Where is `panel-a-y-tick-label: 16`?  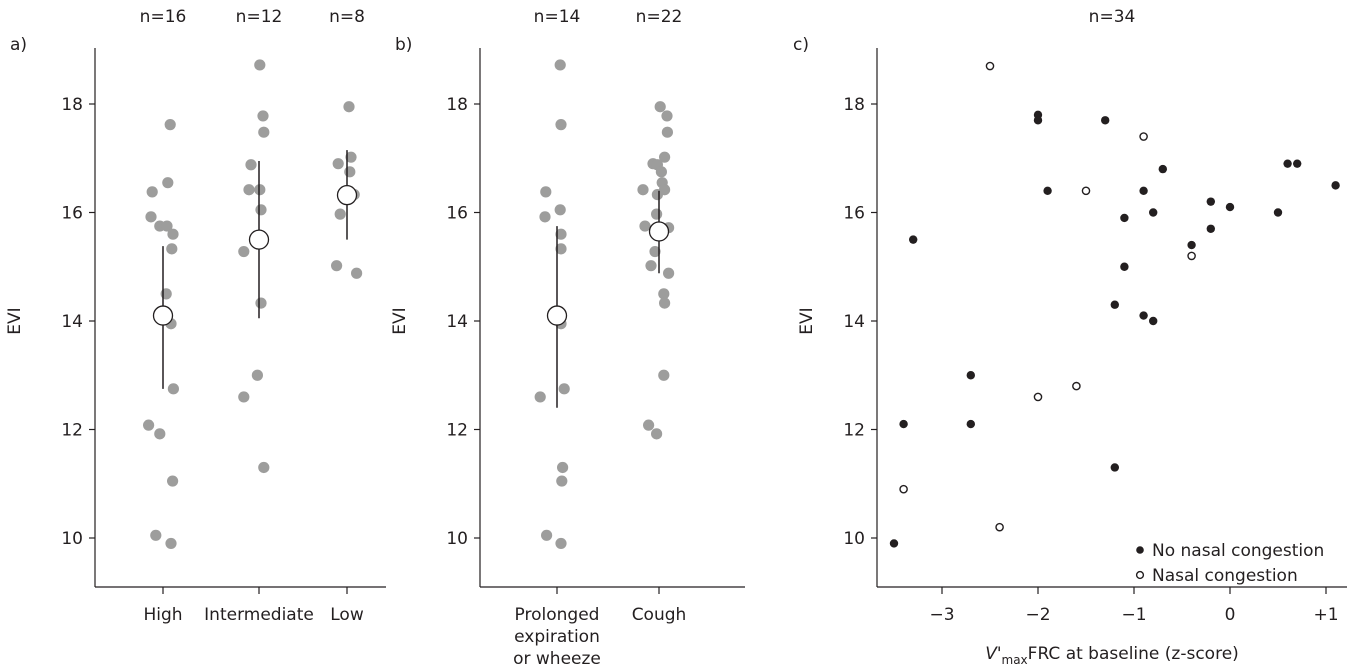
panel-a-y-tick-label: 16 is located at coordinates (72, 214).